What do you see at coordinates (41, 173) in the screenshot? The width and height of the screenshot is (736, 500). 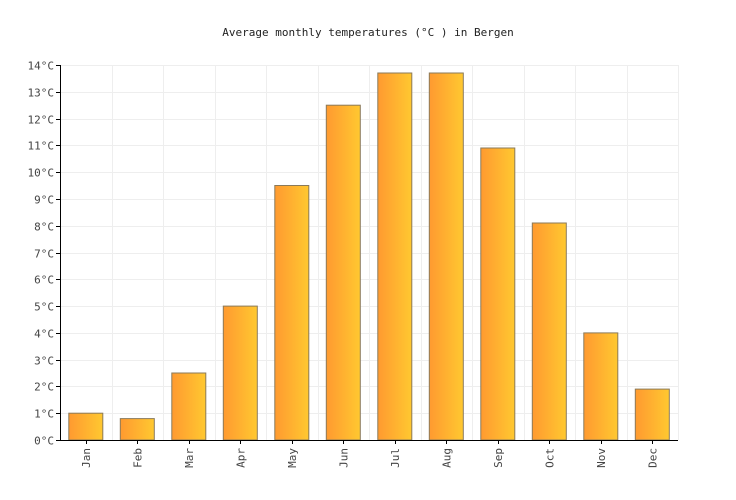 I see `y-tick-label: 10°C` at bounding box center [41, 173].